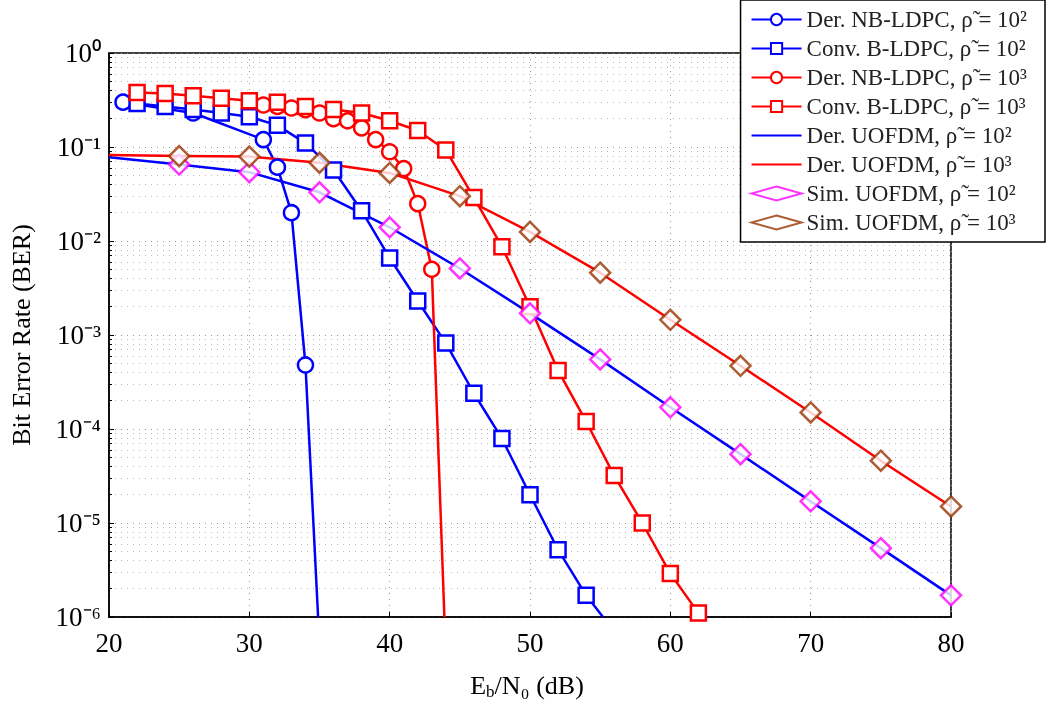 The height and width of the screenshot is (708, 1054). Describe the element at coordinates (78, 241) in the screenshot. I see `y-tick-label: 10⁻²` at that location.